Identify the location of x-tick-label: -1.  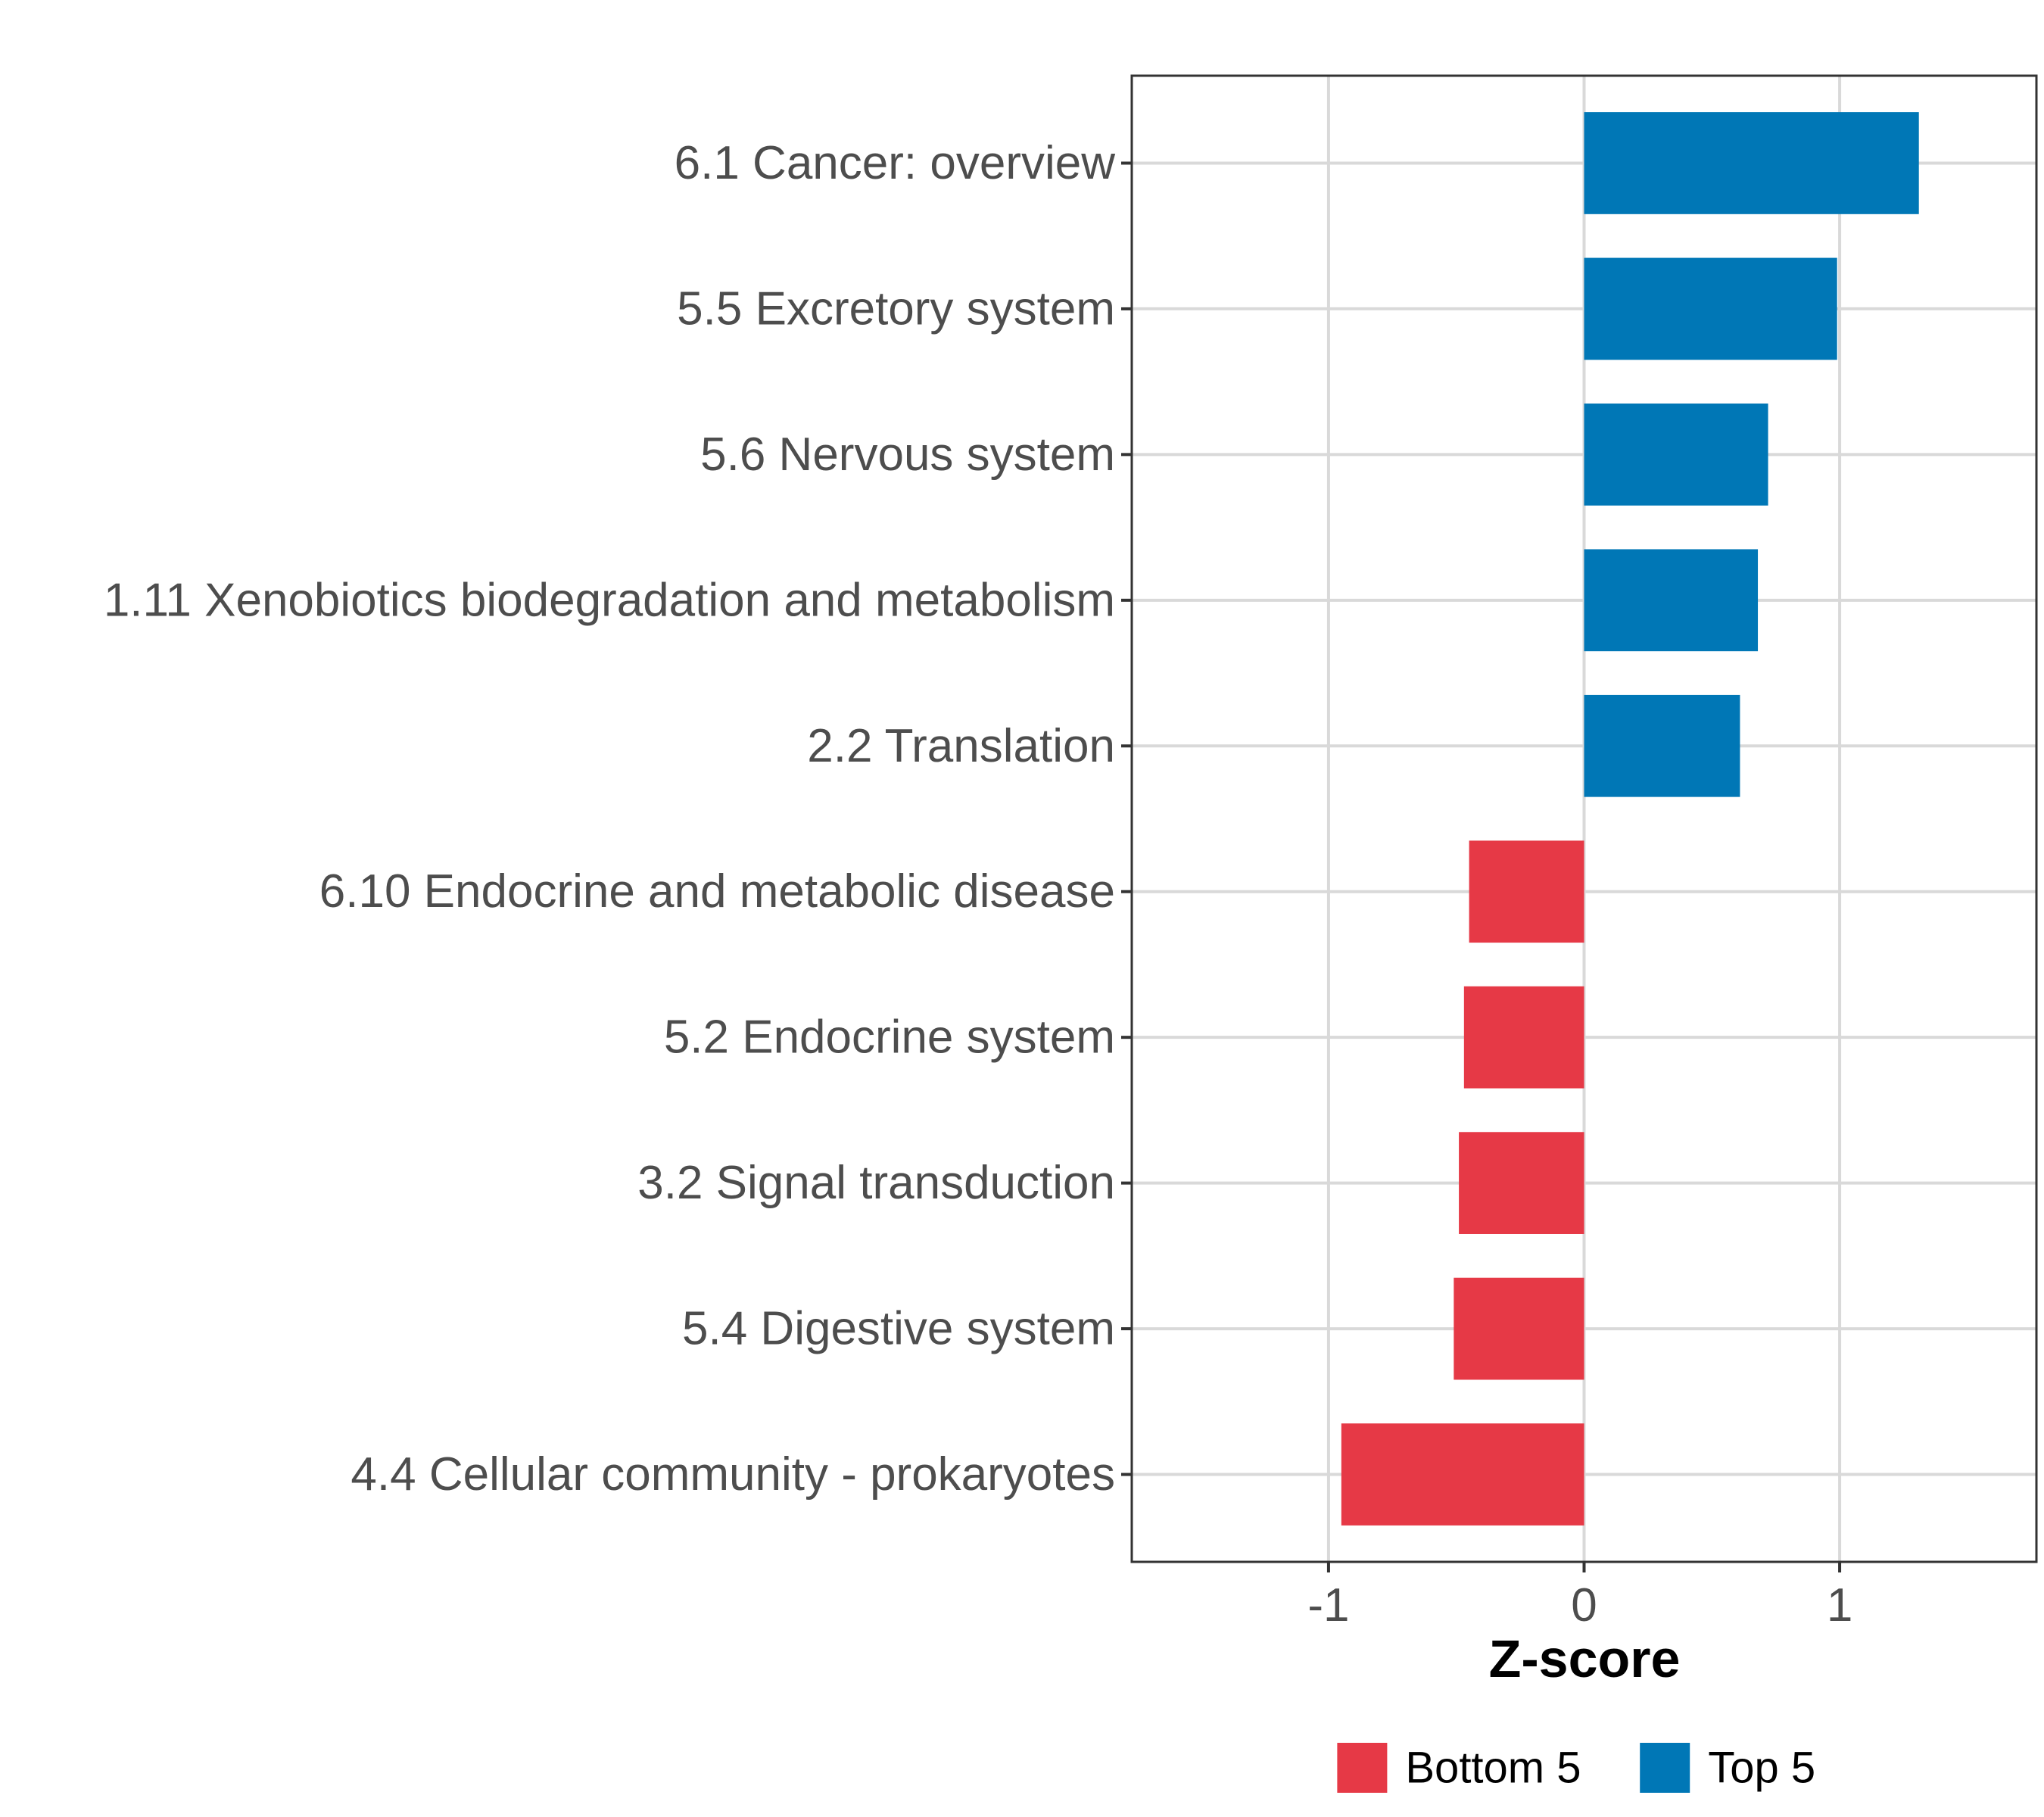
(1328, 1605).